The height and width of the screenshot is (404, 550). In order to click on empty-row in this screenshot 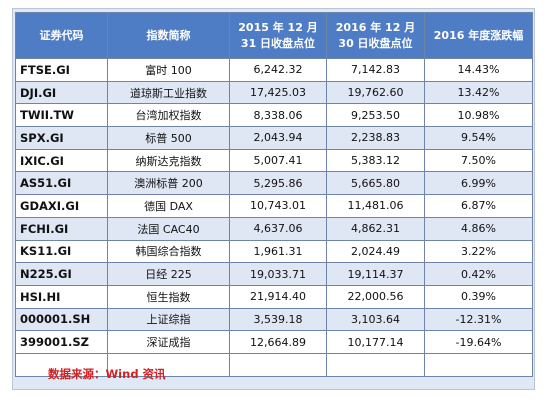, I will do `click(274, 364)`.